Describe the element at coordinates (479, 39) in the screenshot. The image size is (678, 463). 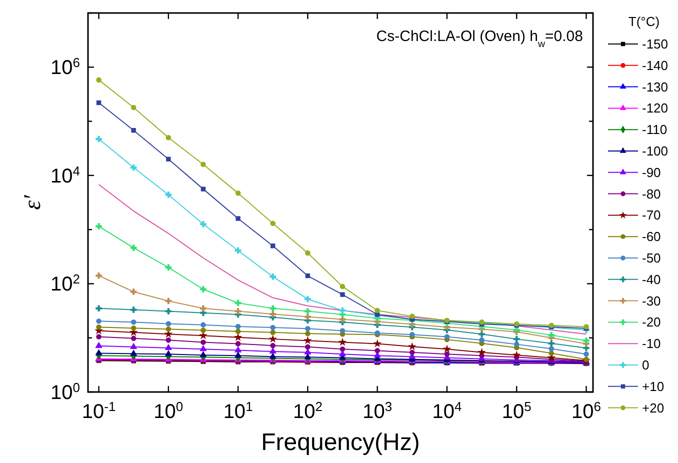
I see `annotation: Cs-ChCl:LA-Ol (Oven) h$_{w}$=0.08` at that location.